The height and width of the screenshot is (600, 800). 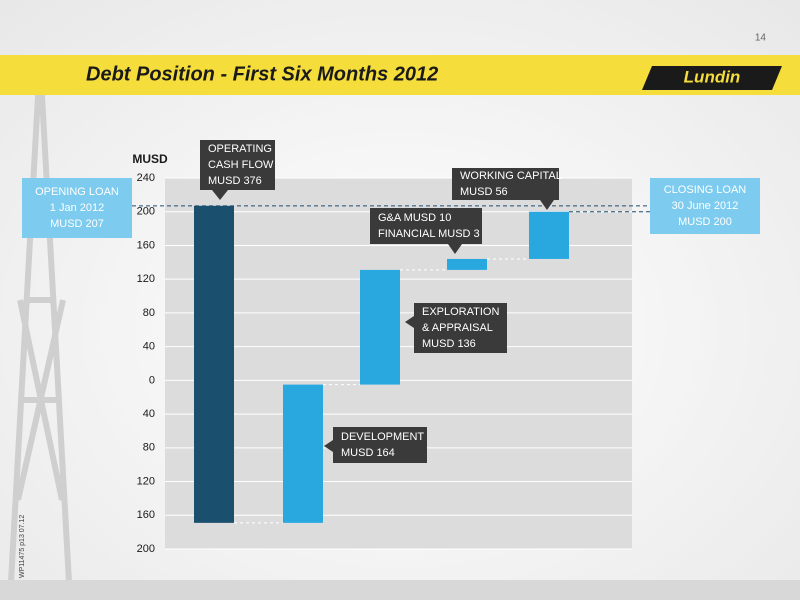 What do you see at coordinates (449, 344) in the screenshot?
I see `callout-text: MUSD 136` at bounding box center [449, 344].